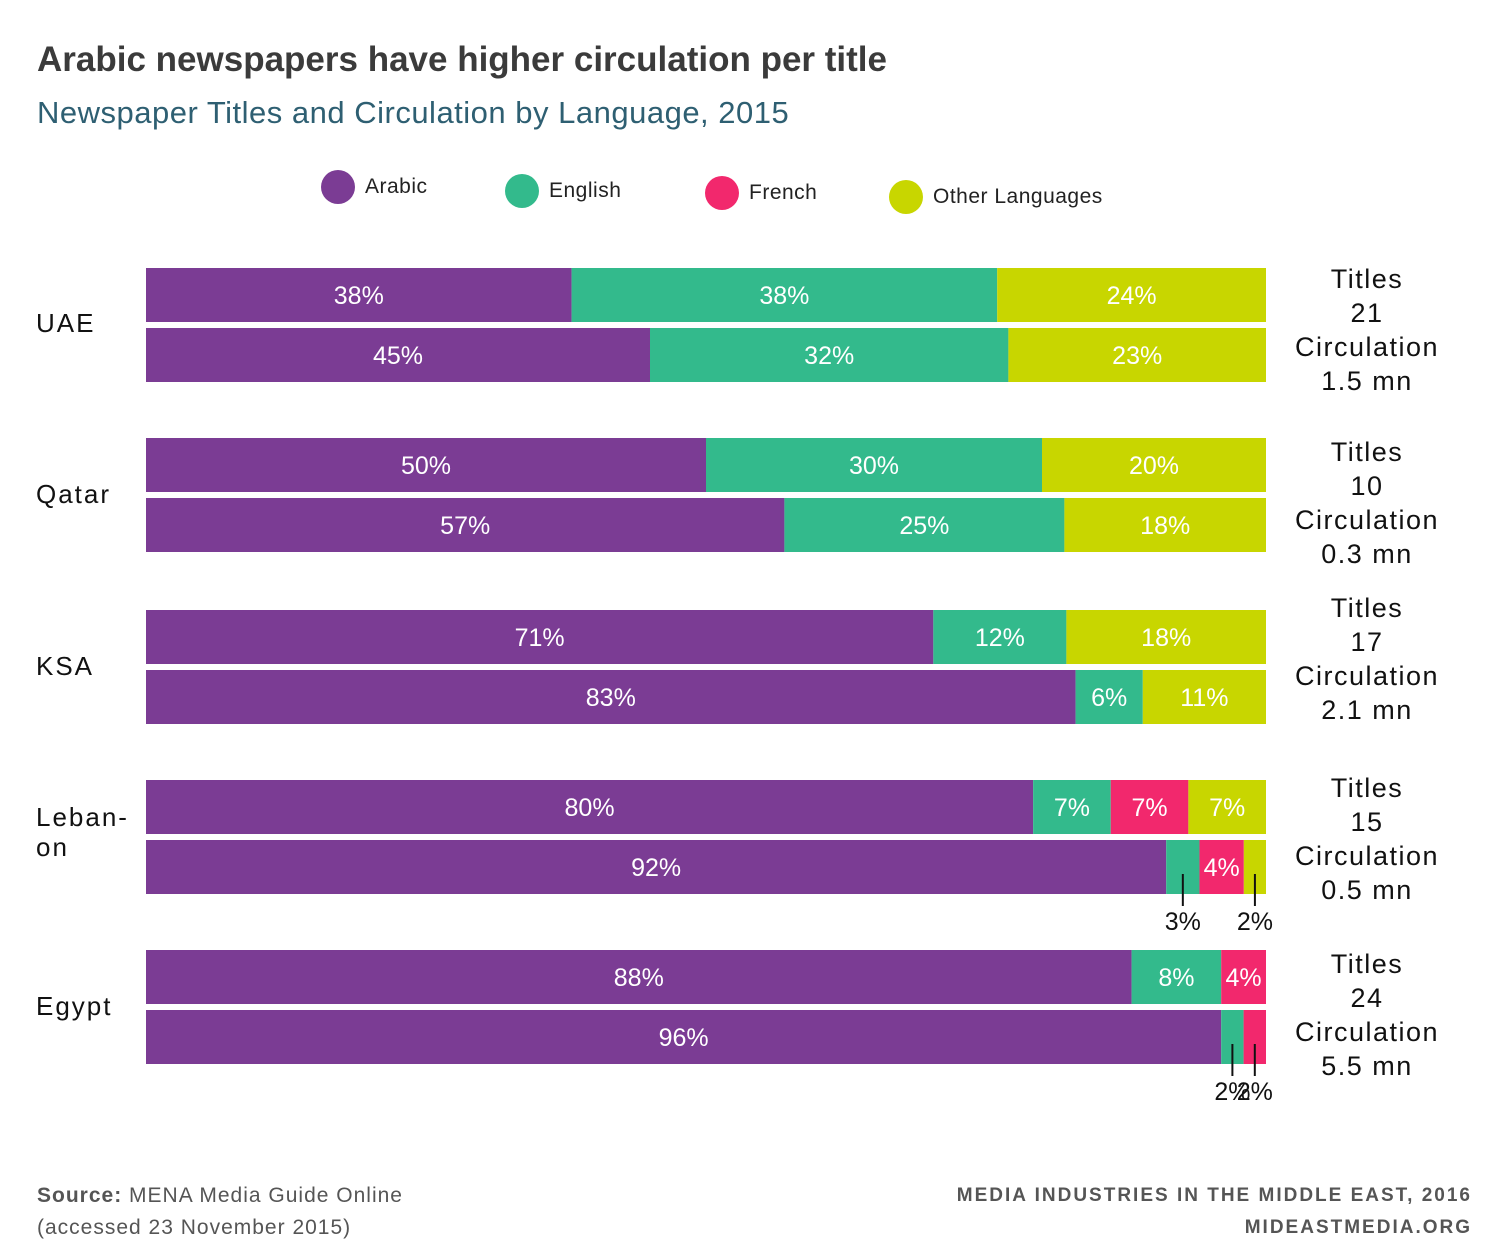 The height and width of the screenshot is (1260, 1500). I want to click on bar-ksa-circulation-english, so click(1109, 697).